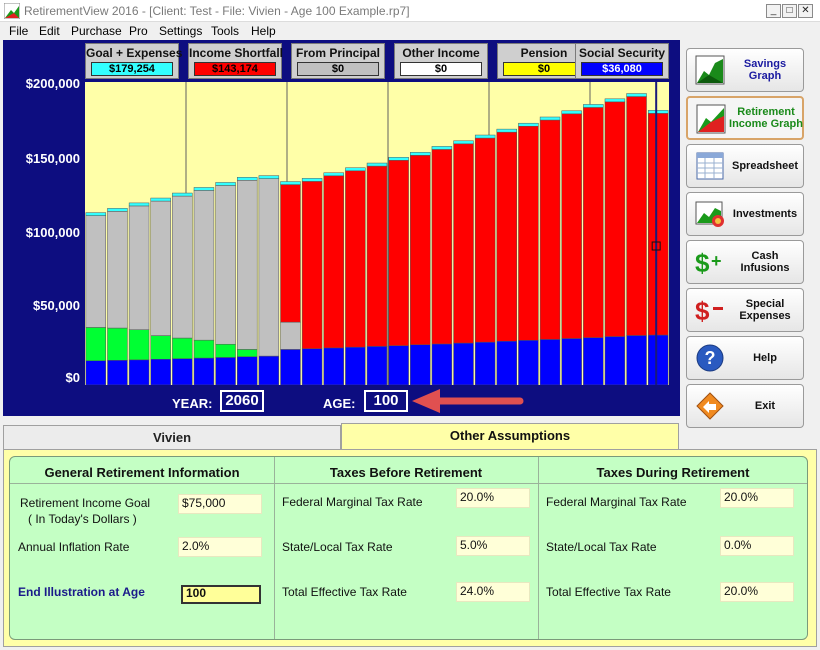  Describe the element at coordinates (96, 31) in the screenshot. I see `menu-purchase: Purchase` at that location.